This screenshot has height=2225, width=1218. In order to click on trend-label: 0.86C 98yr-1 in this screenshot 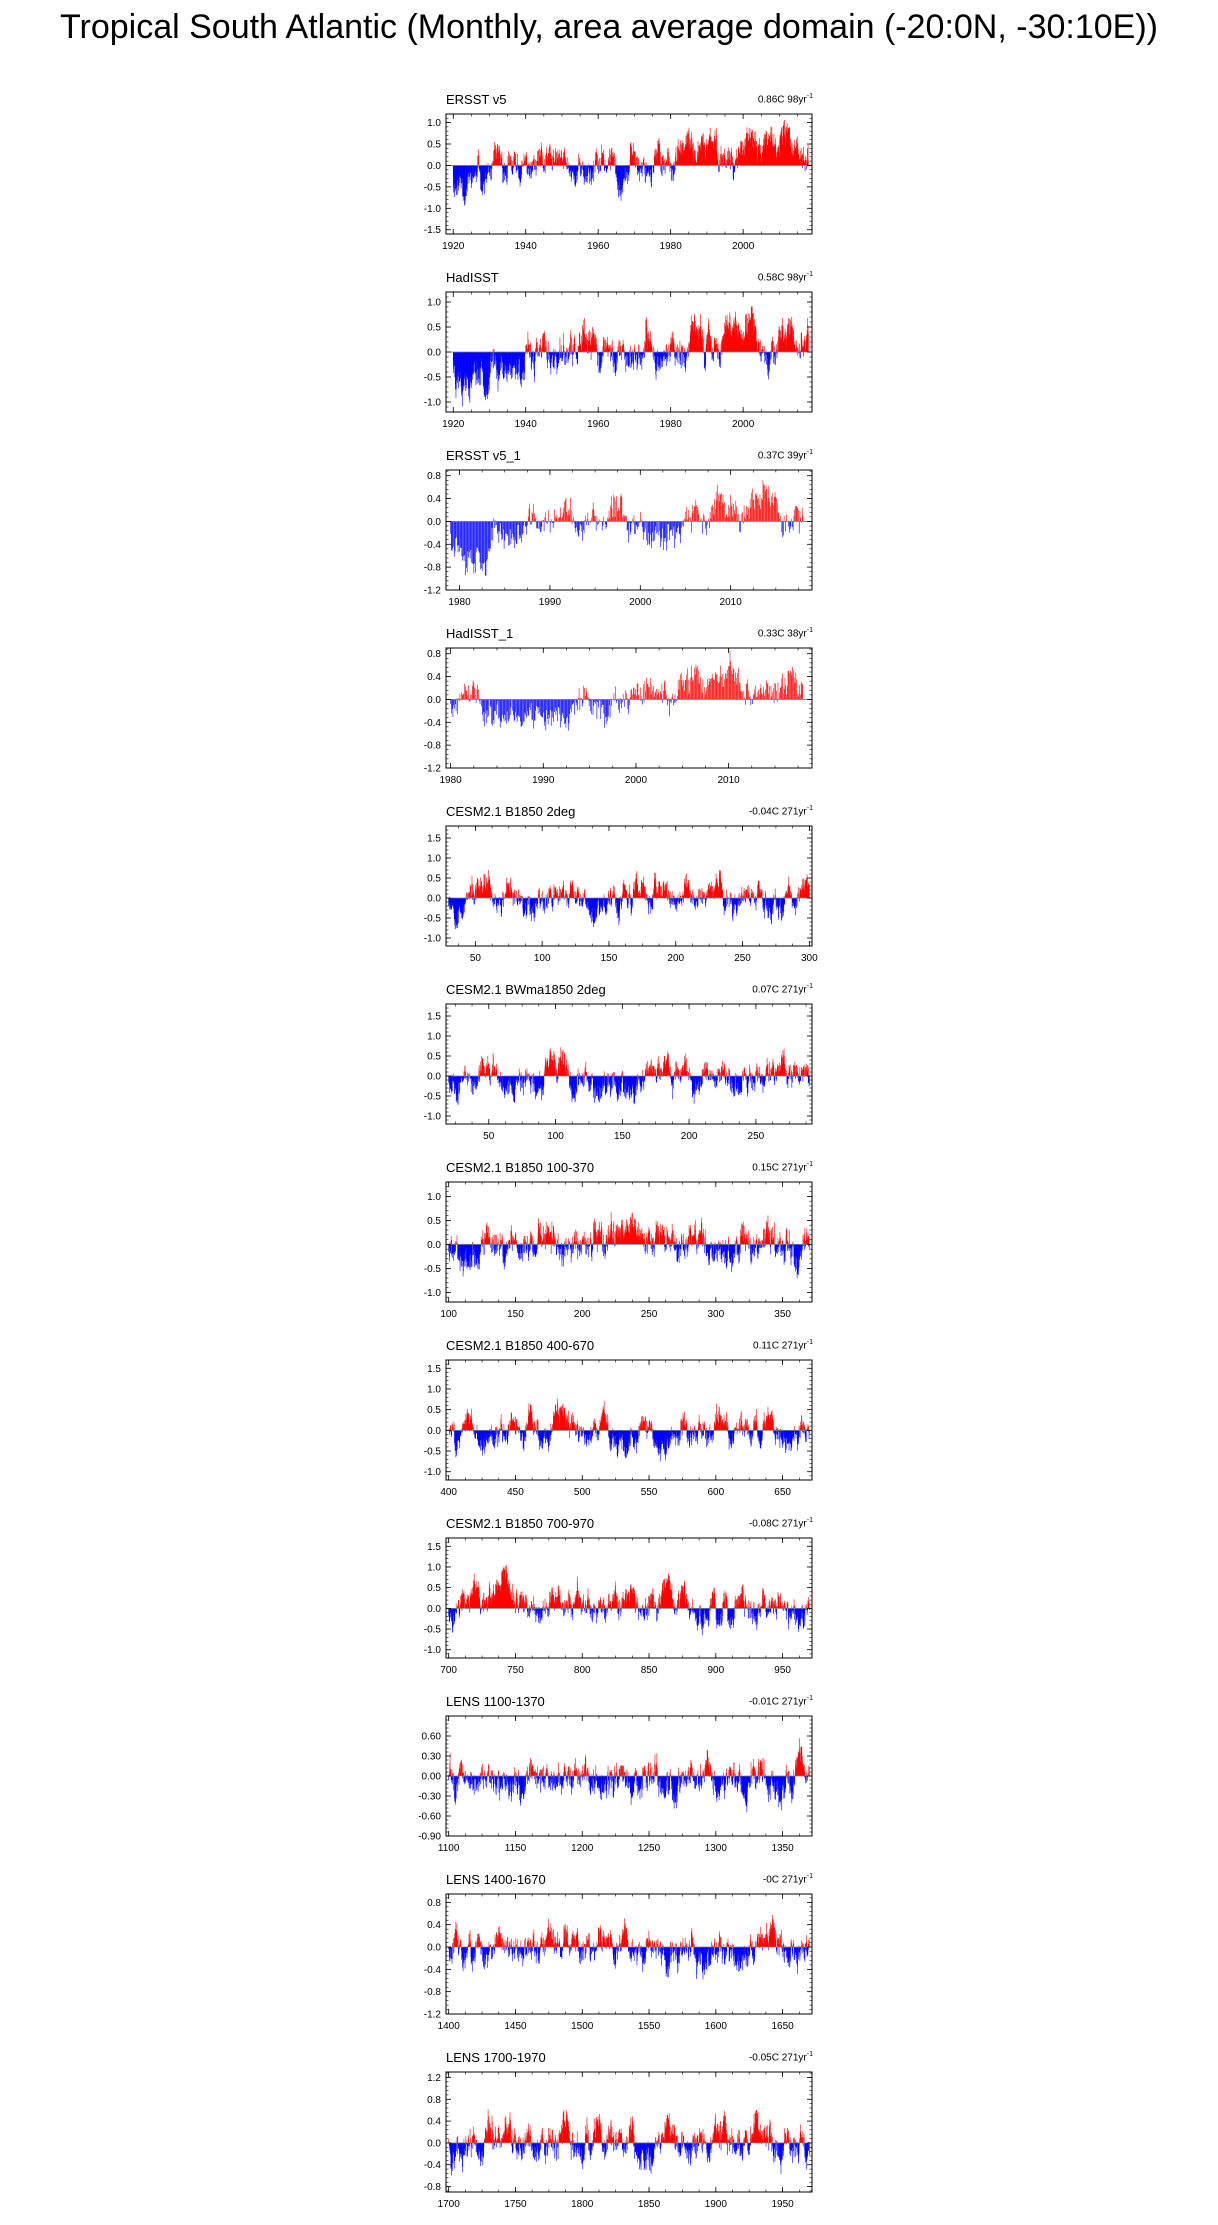, I will do `click(785, 99)`.